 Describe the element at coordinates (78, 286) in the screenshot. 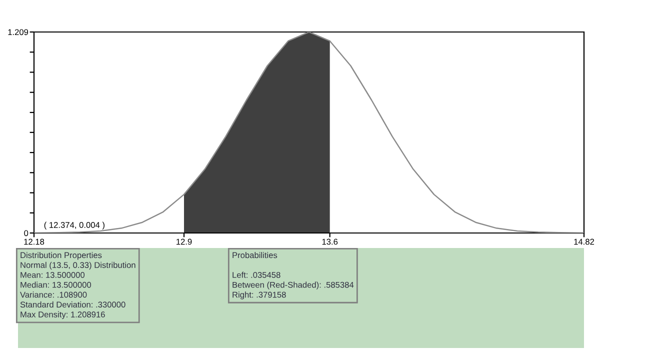

I see `text: Distribution Properties Normal (13.5, 0.33) Distribution Mean: 13.500000 Median: 13.500000 Variance: .108900 Standard Deviation: .330000 Max Density: 1.208916` at that location.